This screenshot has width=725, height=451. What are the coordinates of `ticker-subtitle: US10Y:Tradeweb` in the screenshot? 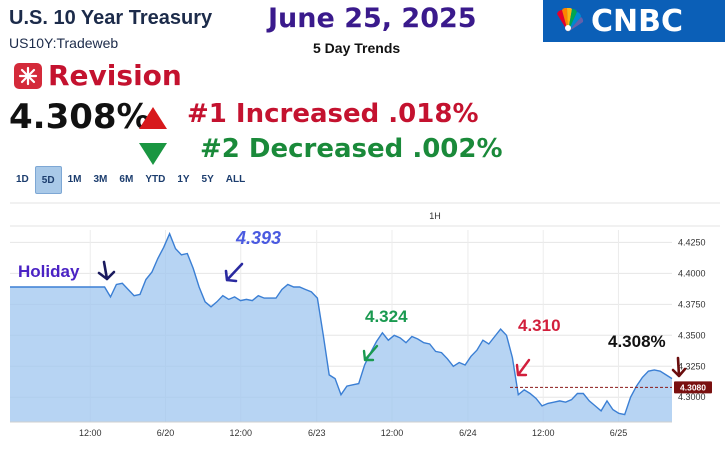 It's located at (64, 43).